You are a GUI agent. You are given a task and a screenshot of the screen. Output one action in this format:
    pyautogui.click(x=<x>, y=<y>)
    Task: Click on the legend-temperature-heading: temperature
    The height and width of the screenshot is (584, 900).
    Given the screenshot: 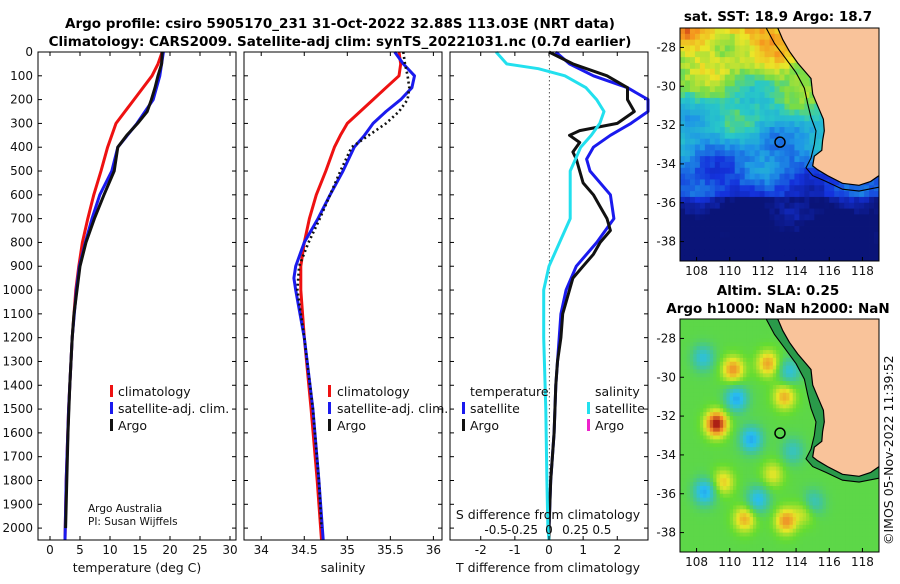 What is the action you would take?
    pyautogui.click(x=509, y=391)
    